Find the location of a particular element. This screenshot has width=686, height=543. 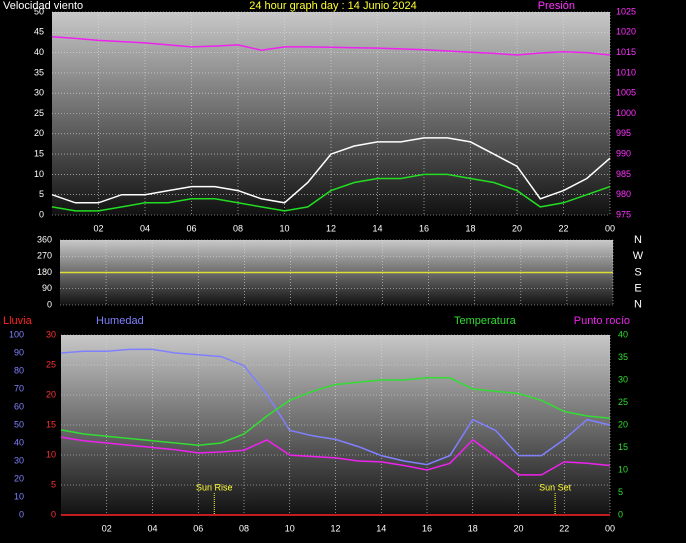

y-tick-label: 100 is located at coordinates (16, 334).